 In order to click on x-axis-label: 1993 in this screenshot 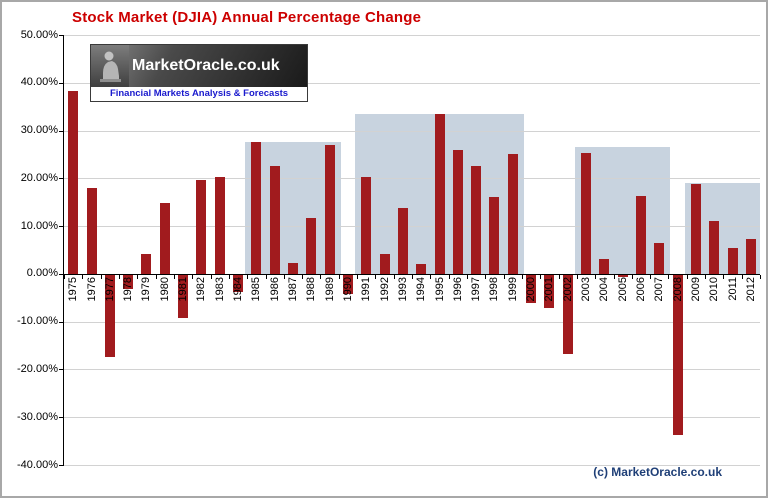, I will do `click(402, 289)`.